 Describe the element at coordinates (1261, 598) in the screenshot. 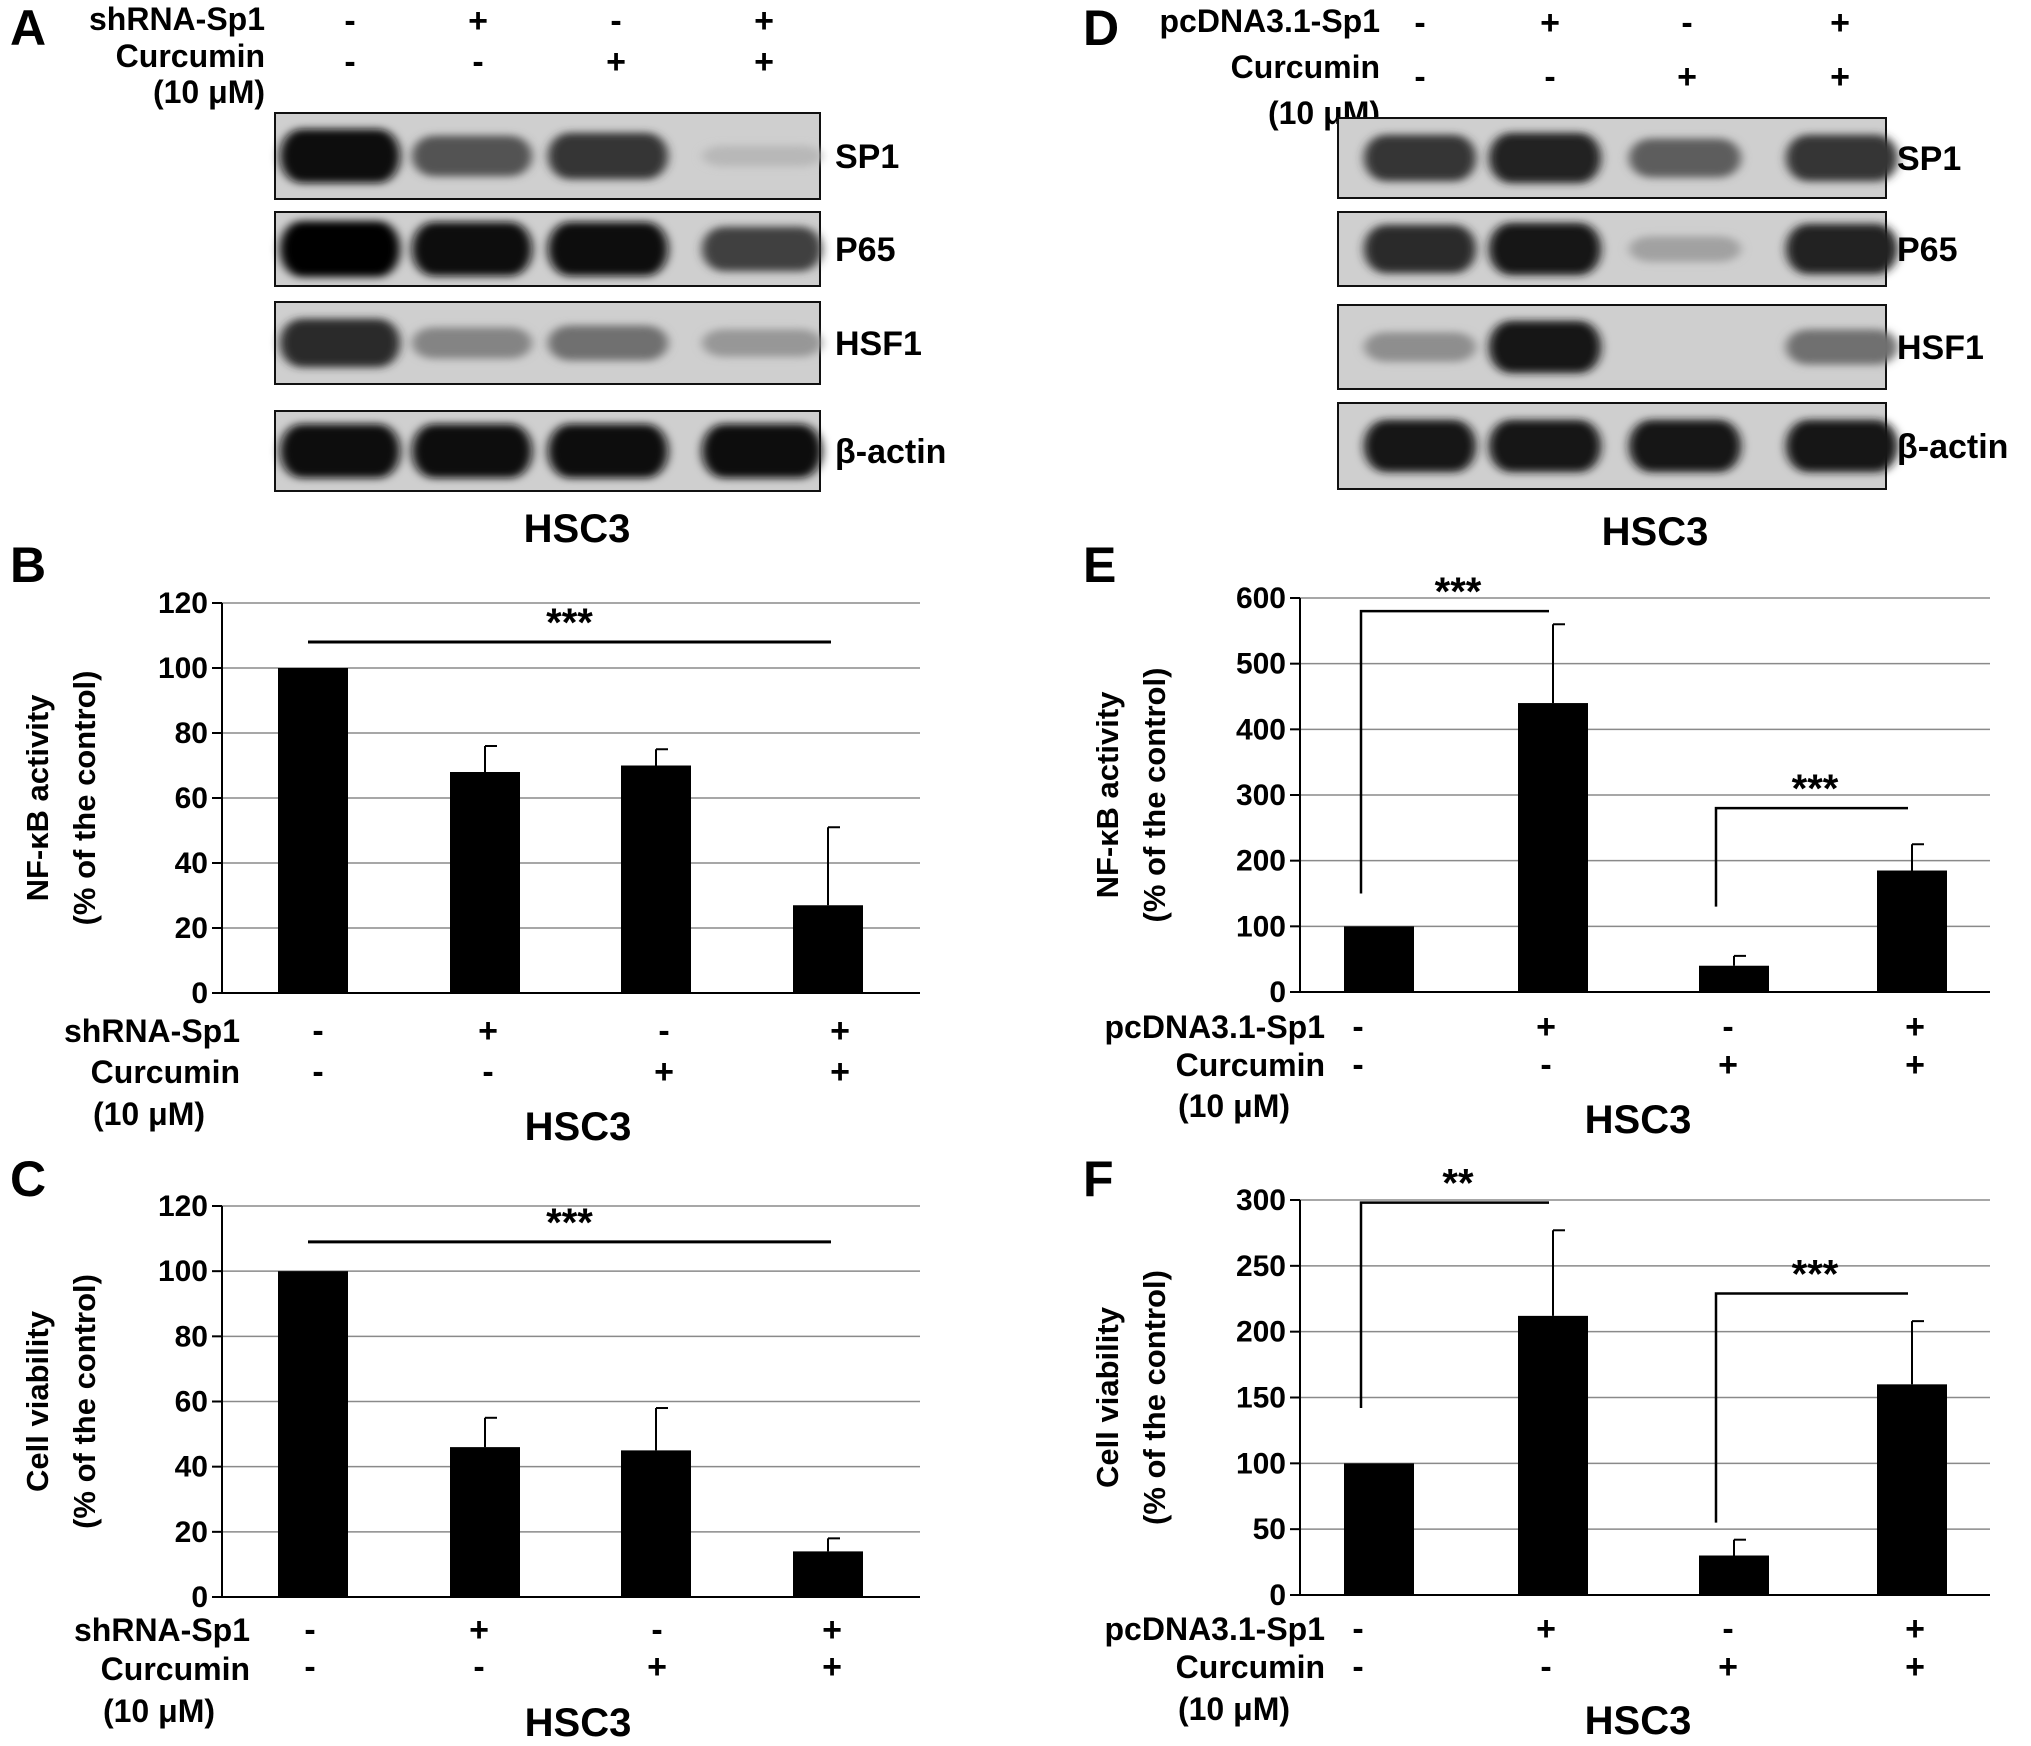

I see `y-tick-label: 600` at that location.